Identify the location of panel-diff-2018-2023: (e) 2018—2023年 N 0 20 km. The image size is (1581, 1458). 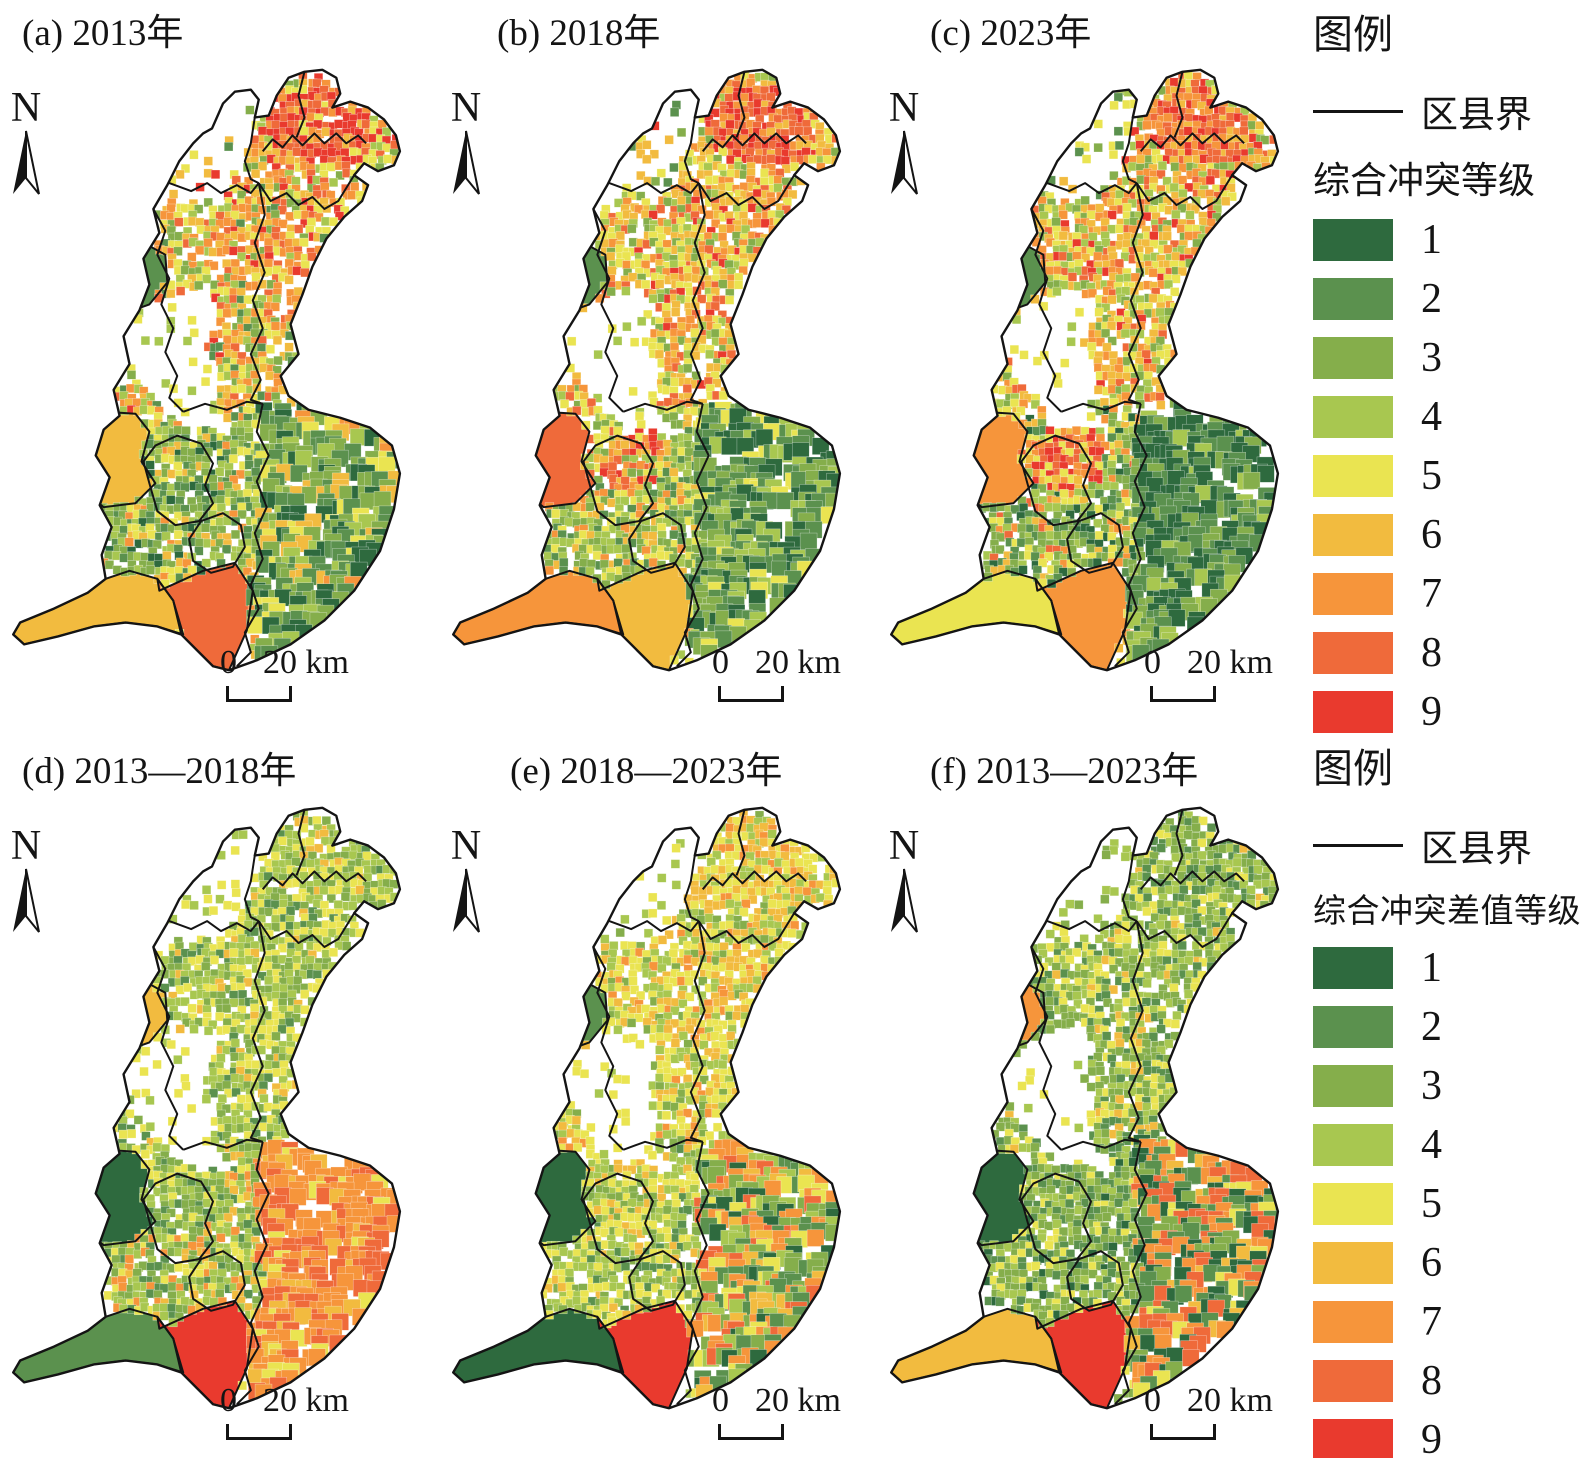
(659, 1098).